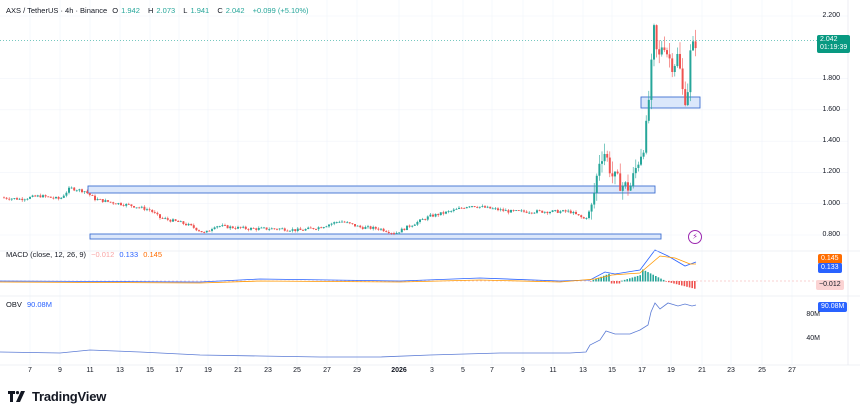 This screenshot has width=860, height=418. What do you see at coordinates (813, 314) in the screenshot?
I see `obv-tick-80m: 80M` at bounding box center [813, 314].